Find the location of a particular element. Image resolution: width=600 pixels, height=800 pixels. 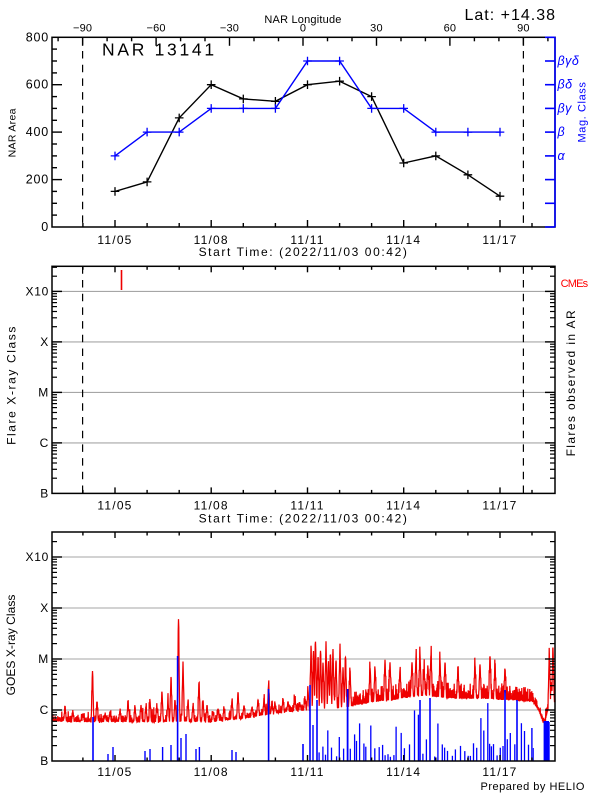

svg-text: GOES X-ray Class is located at coordinates (11, 645).